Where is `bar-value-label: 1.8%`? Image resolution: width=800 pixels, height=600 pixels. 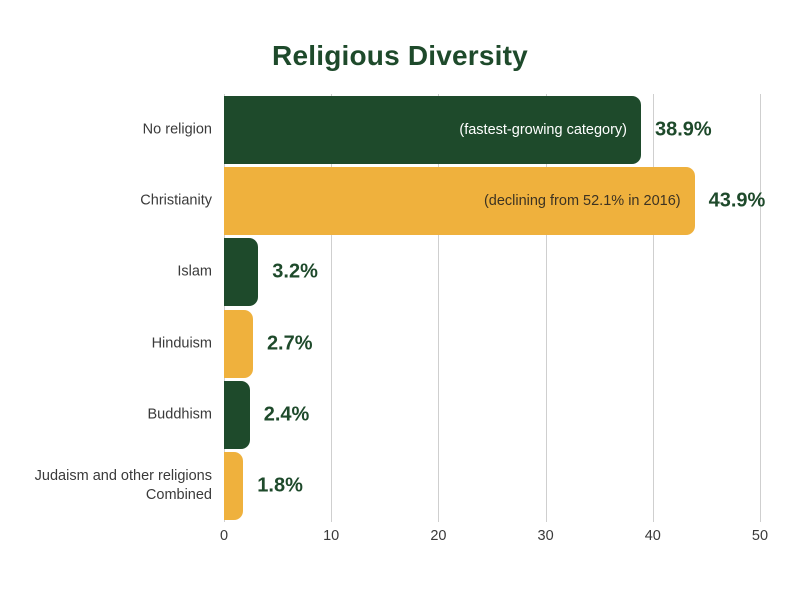 bar-value-label: 1.8% is located at coordinates (280, 485).